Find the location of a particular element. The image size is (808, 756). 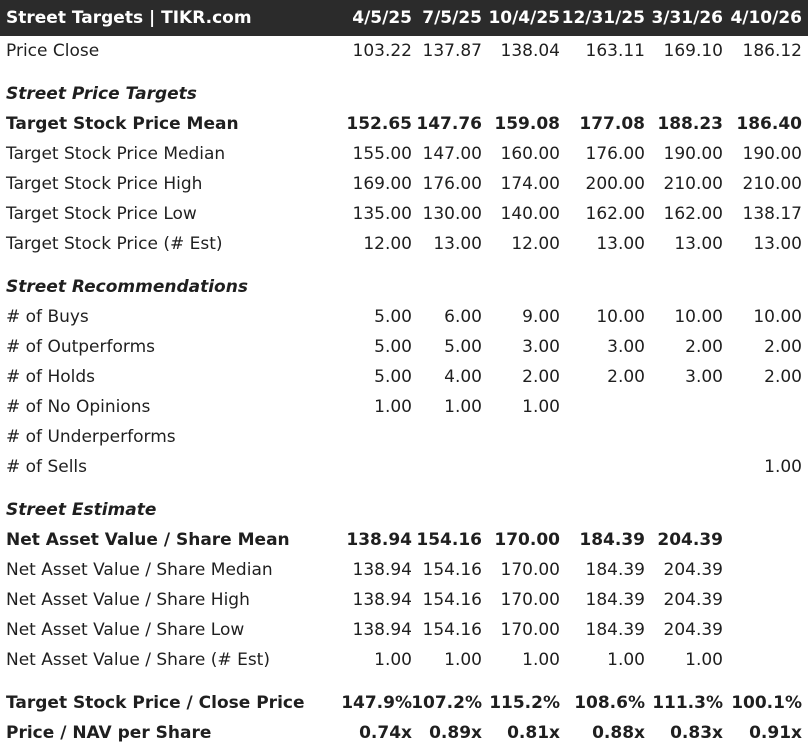

value-cell: 4.00 is located at coordinates (463, 377).